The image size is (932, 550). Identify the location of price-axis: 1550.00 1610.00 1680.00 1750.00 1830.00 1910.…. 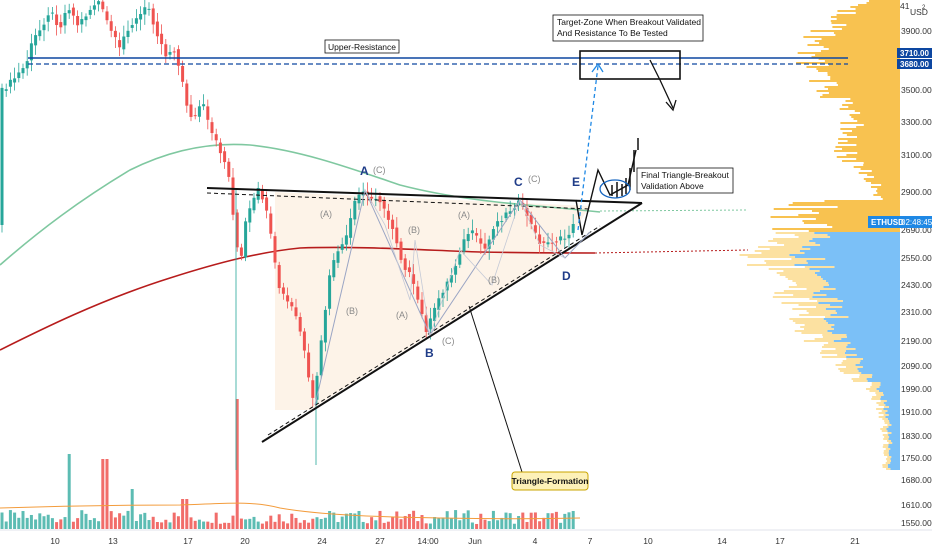
(916, 265).